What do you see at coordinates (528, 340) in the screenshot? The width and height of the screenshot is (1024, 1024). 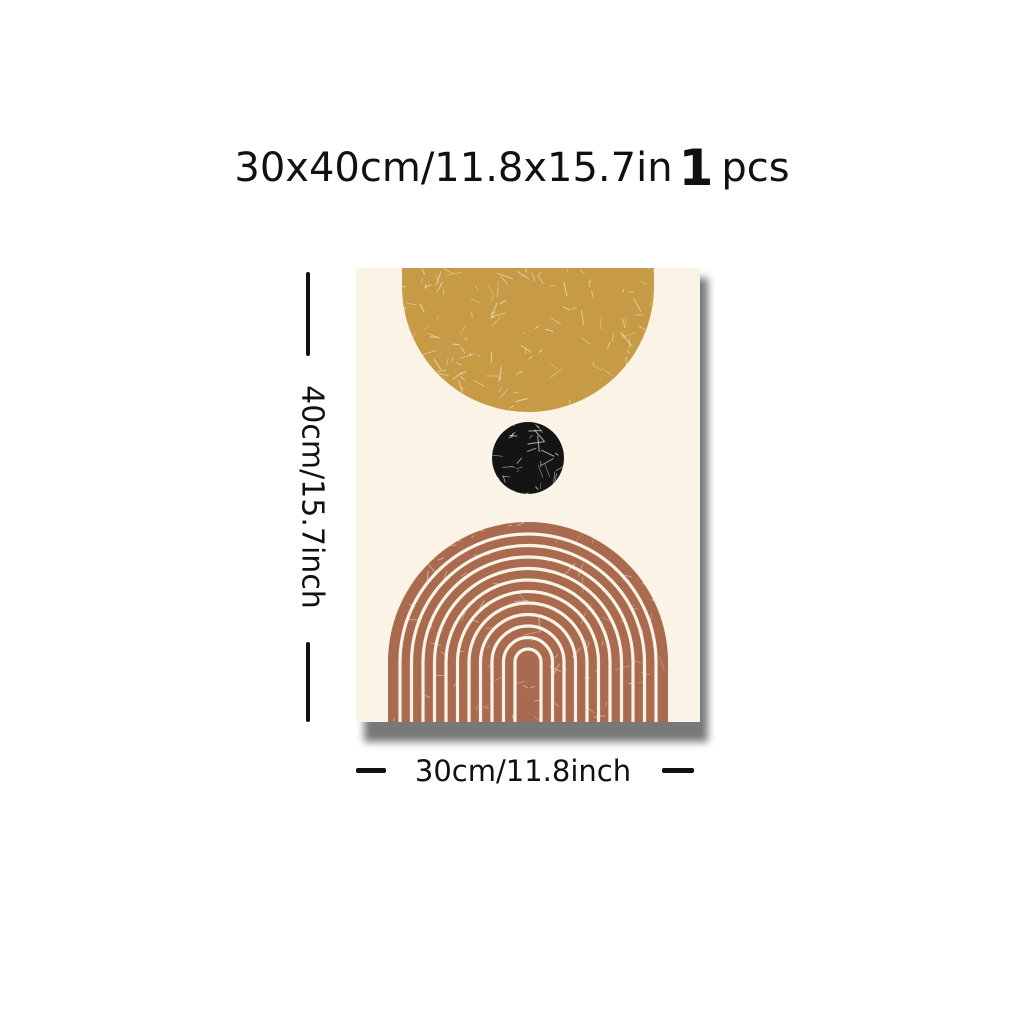 I see `half-sun-shape` at bounding box center [528, 340].